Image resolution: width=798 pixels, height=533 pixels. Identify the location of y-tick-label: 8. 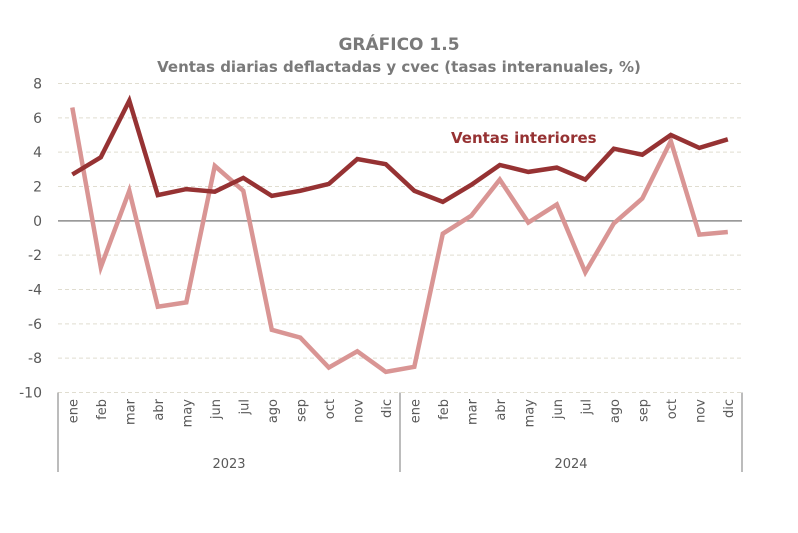
(37, 85).